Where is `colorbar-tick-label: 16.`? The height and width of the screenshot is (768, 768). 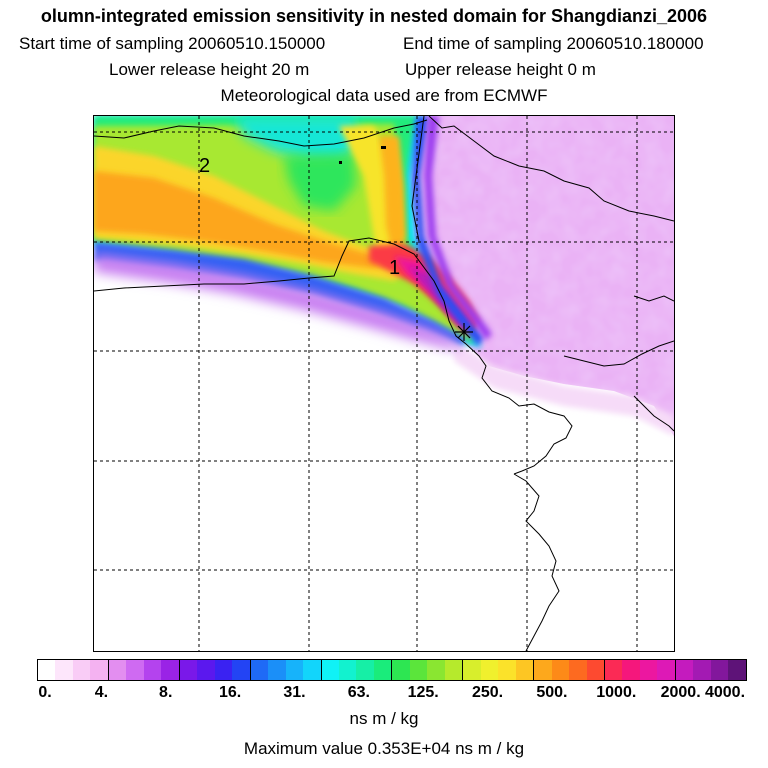
colorbar-tick-label: 16. is located at coordinates (230, 692).